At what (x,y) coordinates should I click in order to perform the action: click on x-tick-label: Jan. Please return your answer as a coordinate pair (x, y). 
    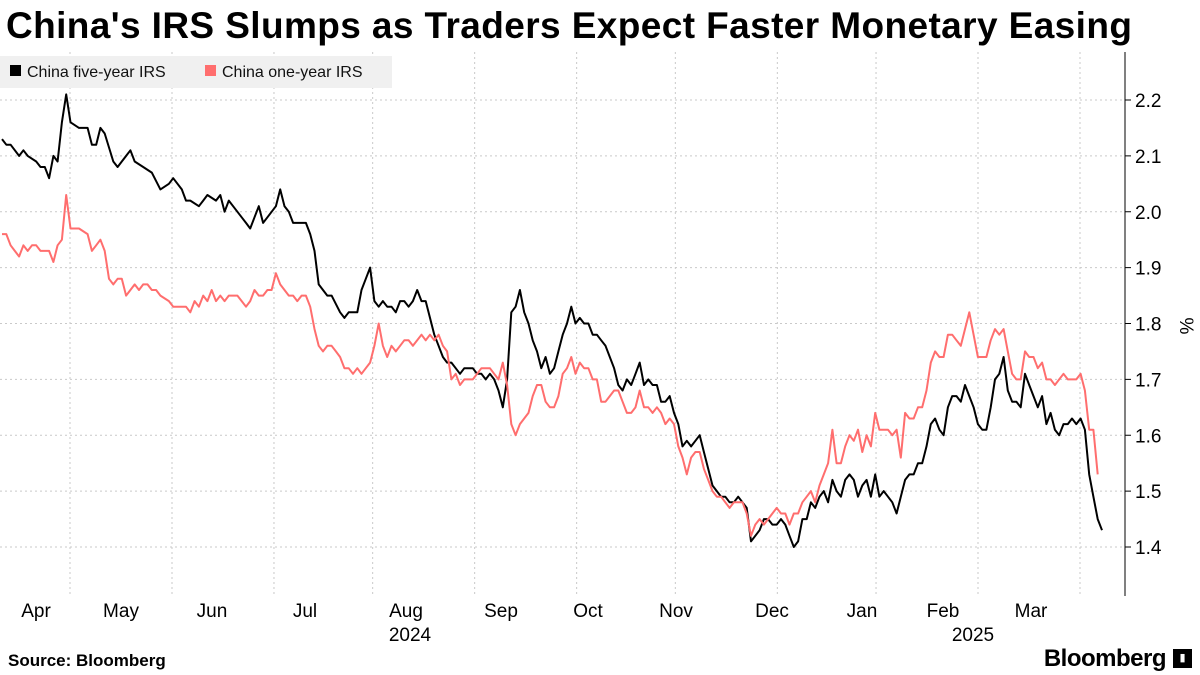
    Looking at the image, I should click on (862, 611).